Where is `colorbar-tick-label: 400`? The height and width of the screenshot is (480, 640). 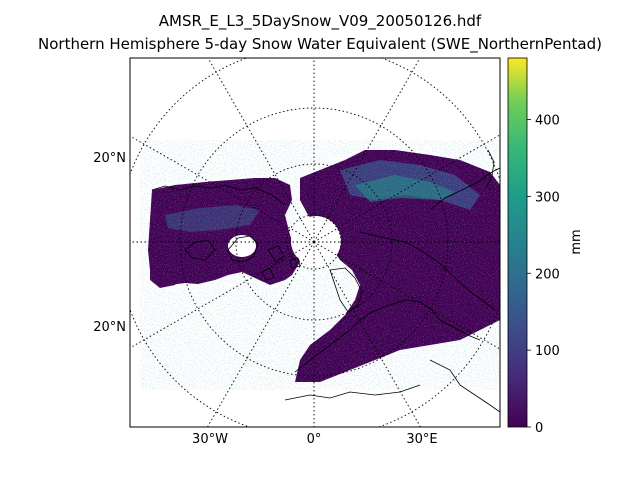
colorbar-tick-label: 400 is located at coordinates (547, 121).